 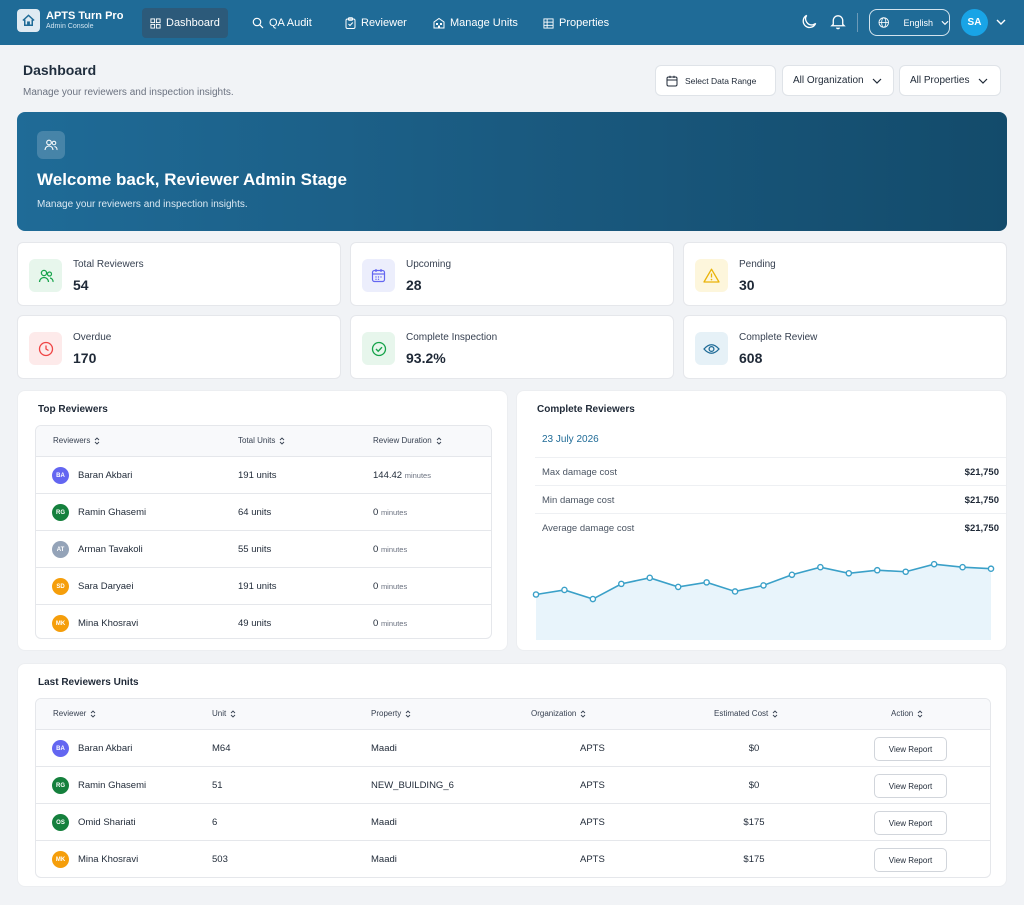 I want to click on house-logo-icon, so click(x=28, y=20).